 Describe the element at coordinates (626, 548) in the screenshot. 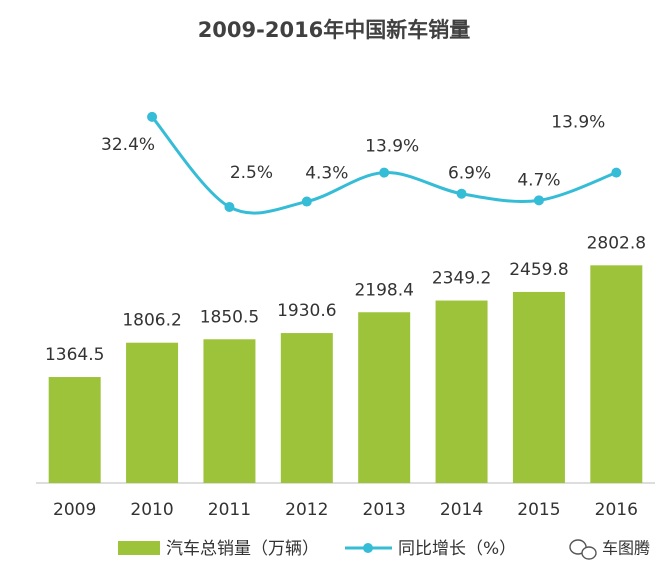

I see `watermark: 车图腾` at that location.